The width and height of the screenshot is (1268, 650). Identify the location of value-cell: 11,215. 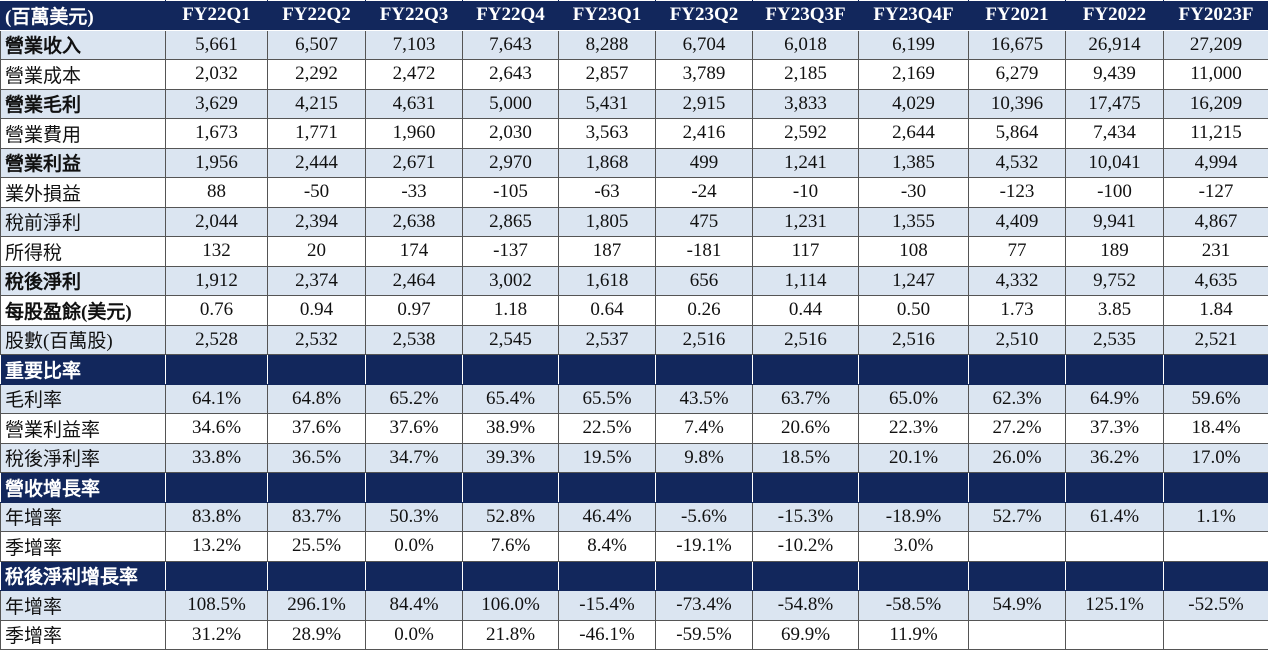
(1215, 133).